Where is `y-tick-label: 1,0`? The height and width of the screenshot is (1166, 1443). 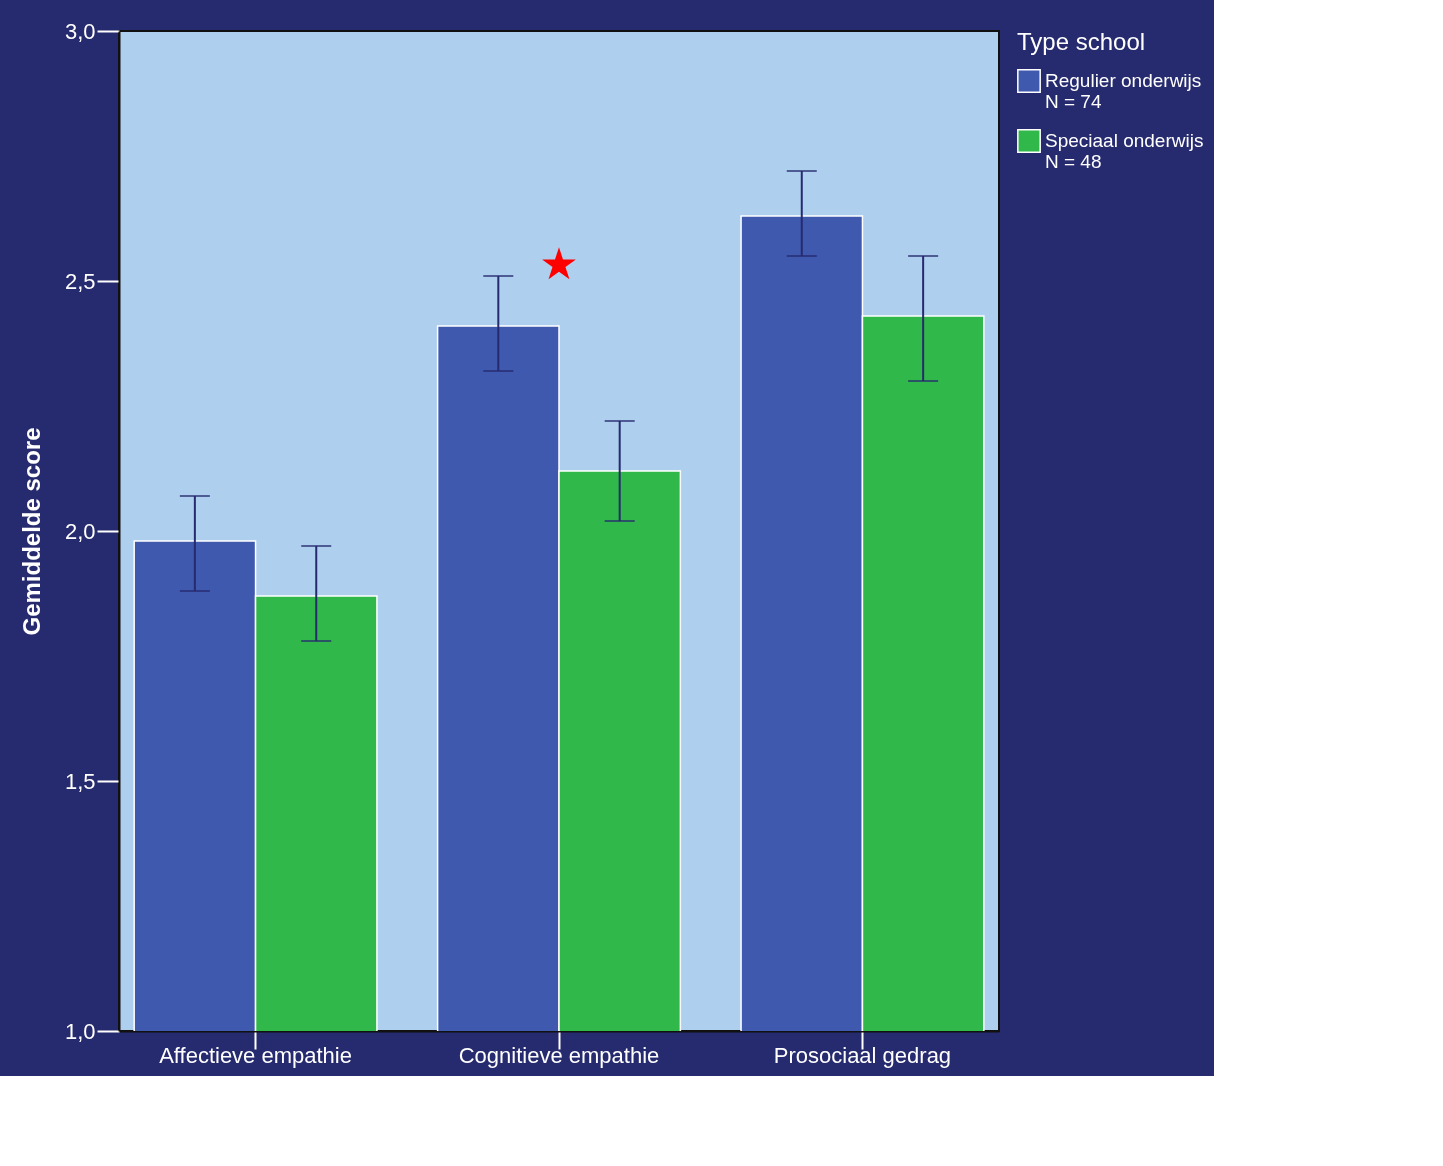 y-tick-label: 1,0 is located at coordinates (80, 1031).